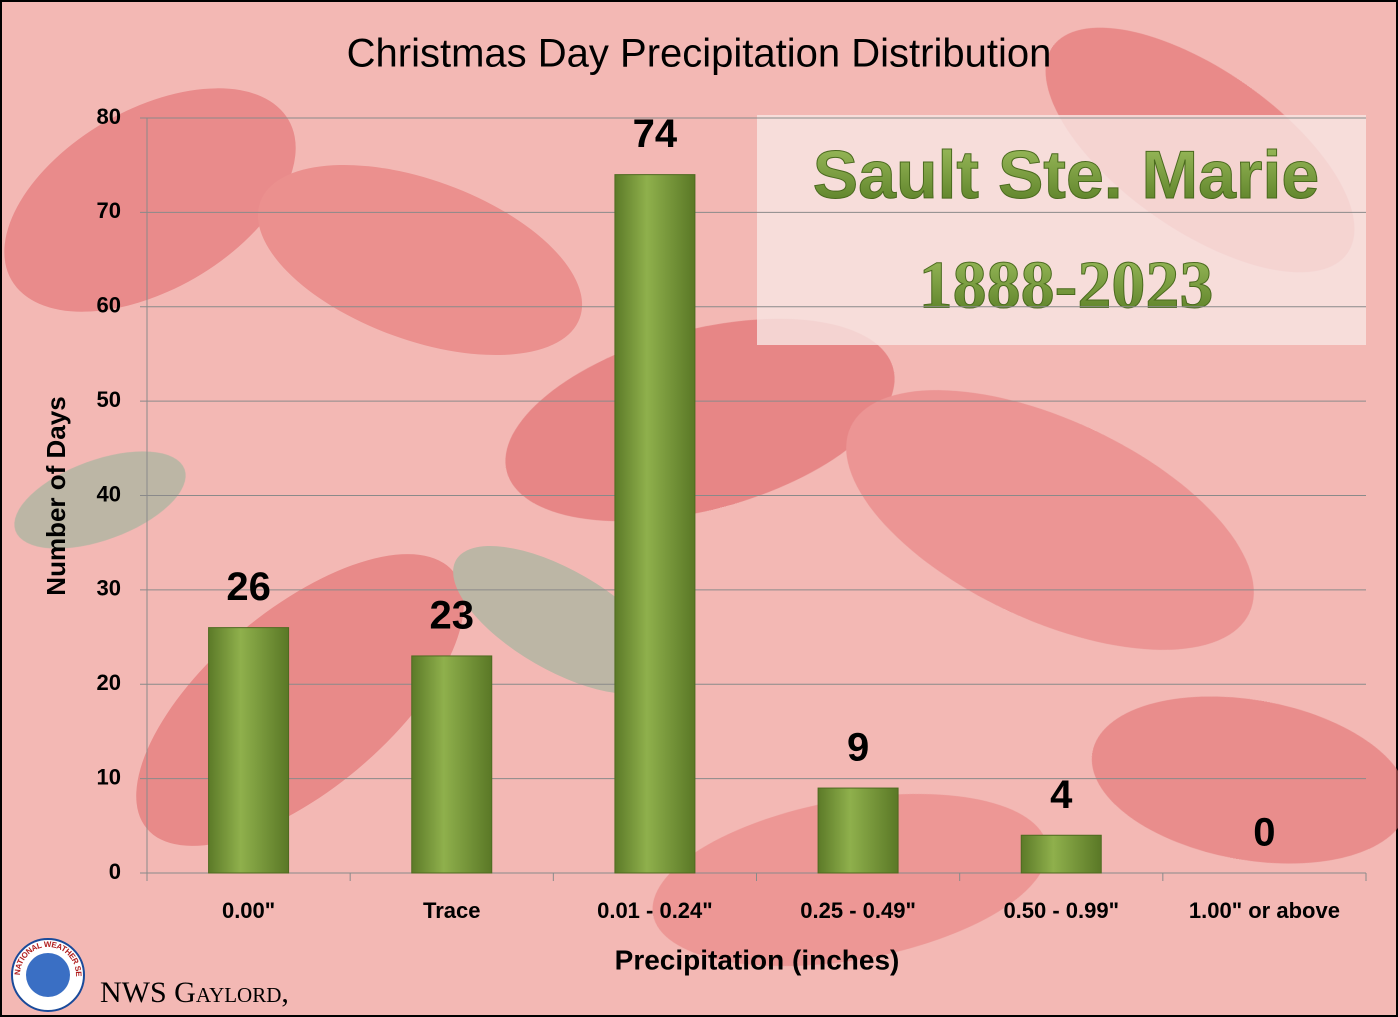  I want to click on data-label: 0, so click(1264, 833).